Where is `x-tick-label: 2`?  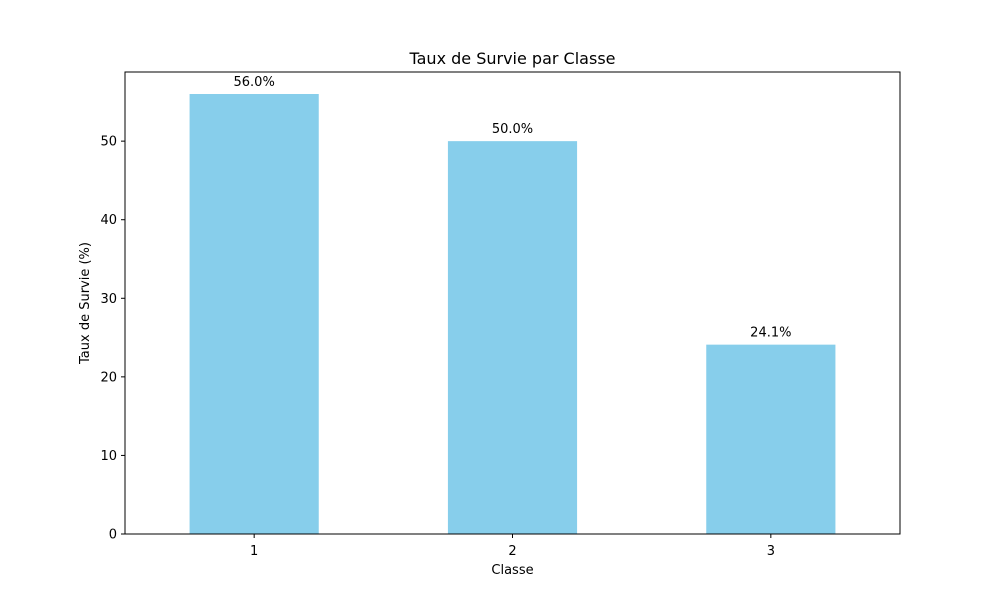
x-tick-label: 2 is located at coordinates (512, 551).